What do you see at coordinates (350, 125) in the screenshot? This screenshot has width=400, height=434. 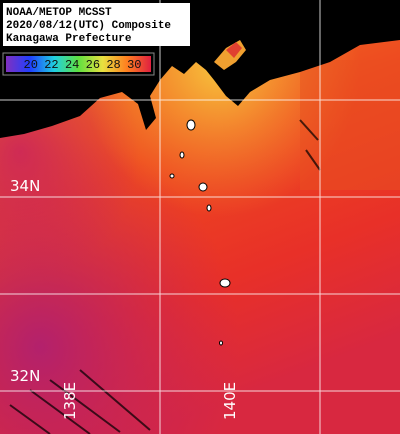 I see `swath` at bounding box center [350, 125].